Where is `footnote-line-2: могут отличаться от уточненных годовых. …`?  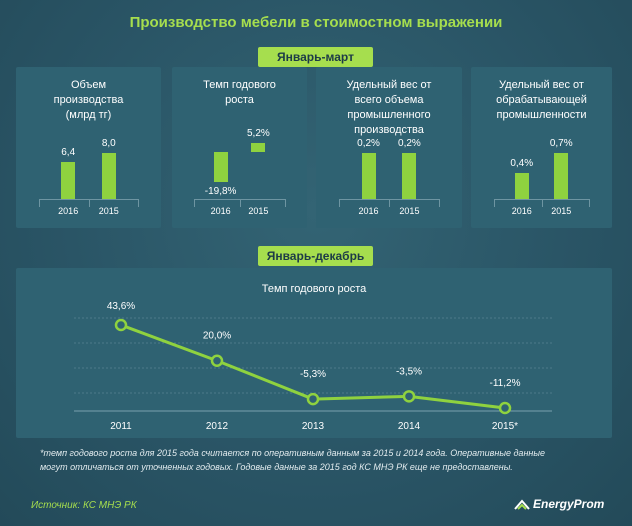 footnote-line-2: могут отличаться от уточненных годовых. … is located at coordinates (276, 467).